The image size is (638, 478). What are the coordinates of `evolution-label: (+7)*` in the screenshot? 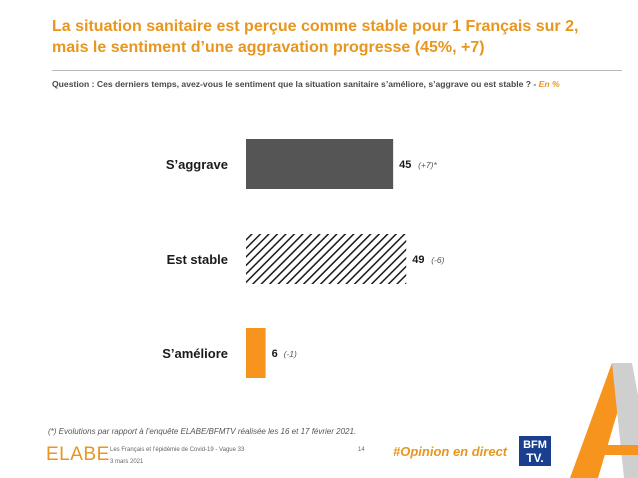 It's located at (427, 165).